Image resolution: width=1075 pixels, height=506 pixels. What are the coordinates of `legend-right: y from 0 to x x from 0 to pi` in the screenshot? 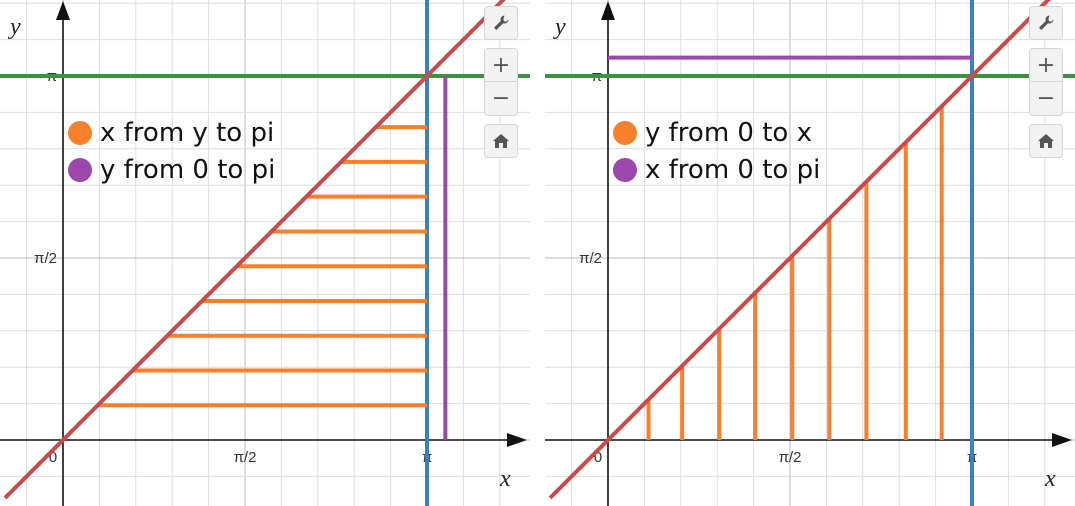 It's located at (716, 151).